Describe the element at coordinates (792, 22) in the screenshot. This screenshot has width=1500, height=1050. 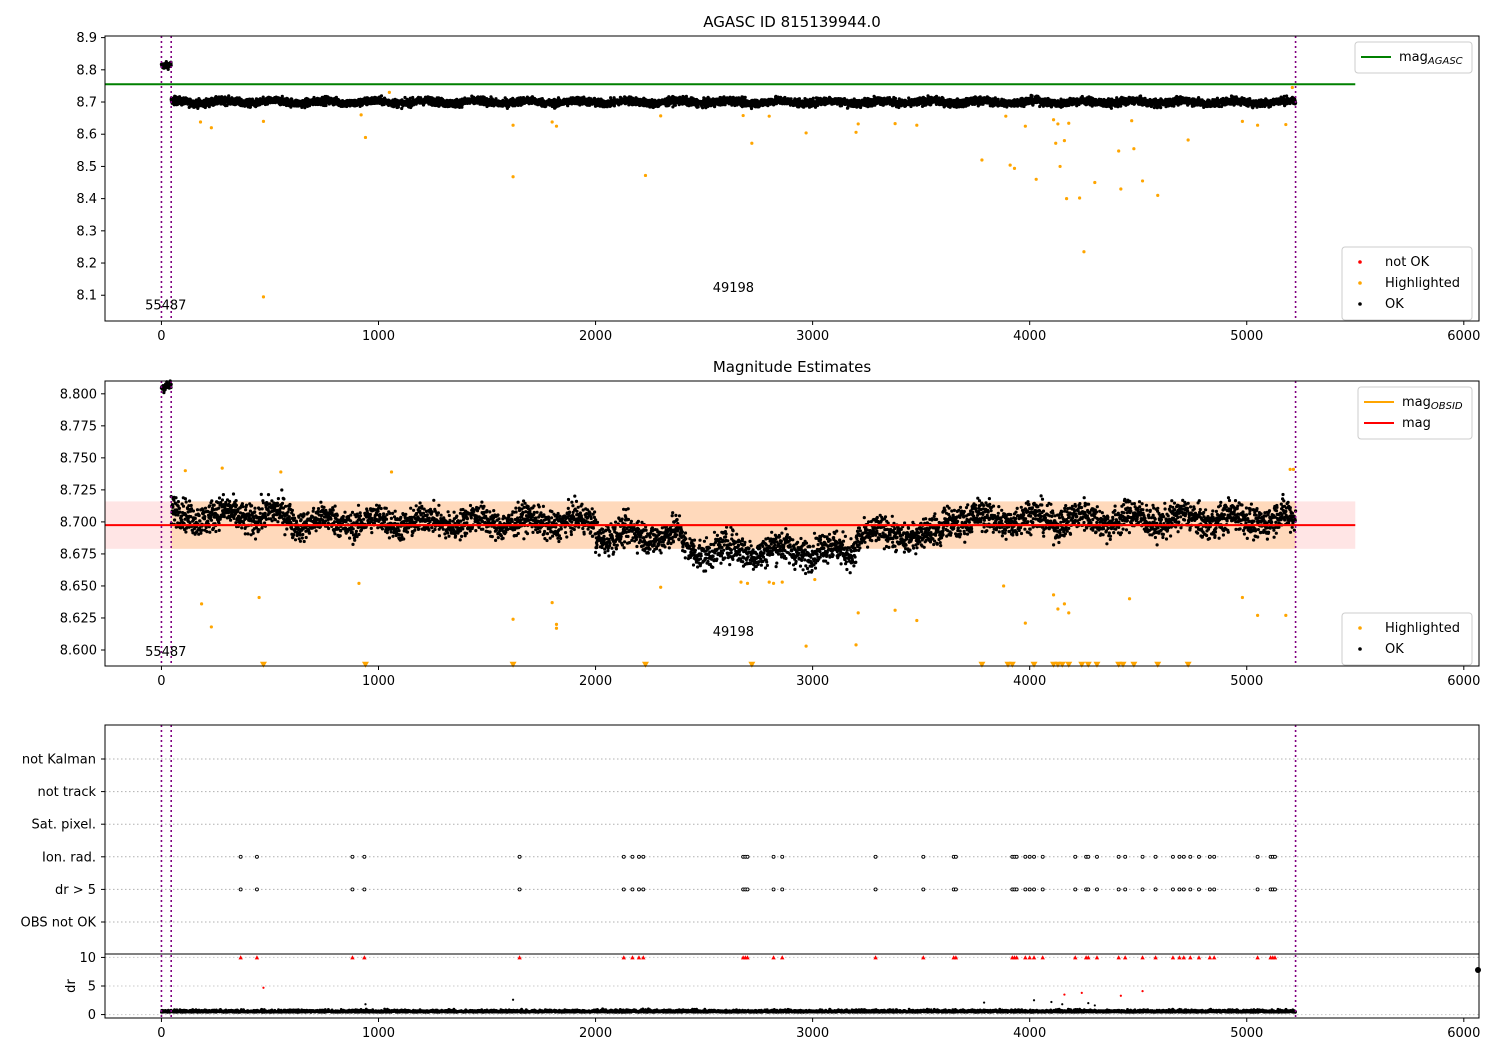
I see `panel-title: AGASC ID 815139944.0` at that location.